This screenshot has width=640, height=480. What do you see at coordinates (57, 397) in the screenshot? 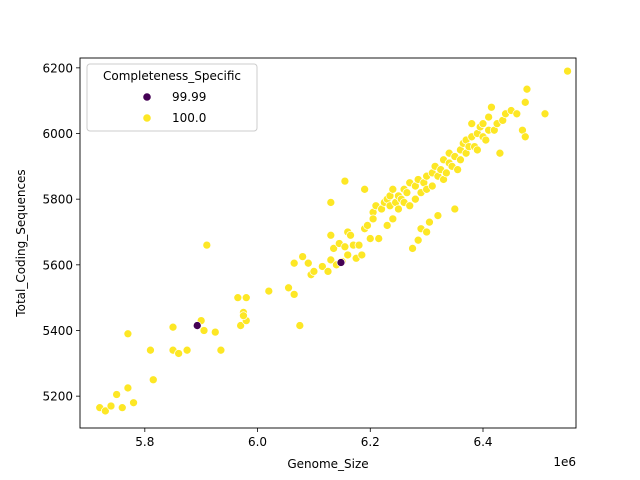
I see `y-tick-label: 5200` at bounding box center [57, 397].